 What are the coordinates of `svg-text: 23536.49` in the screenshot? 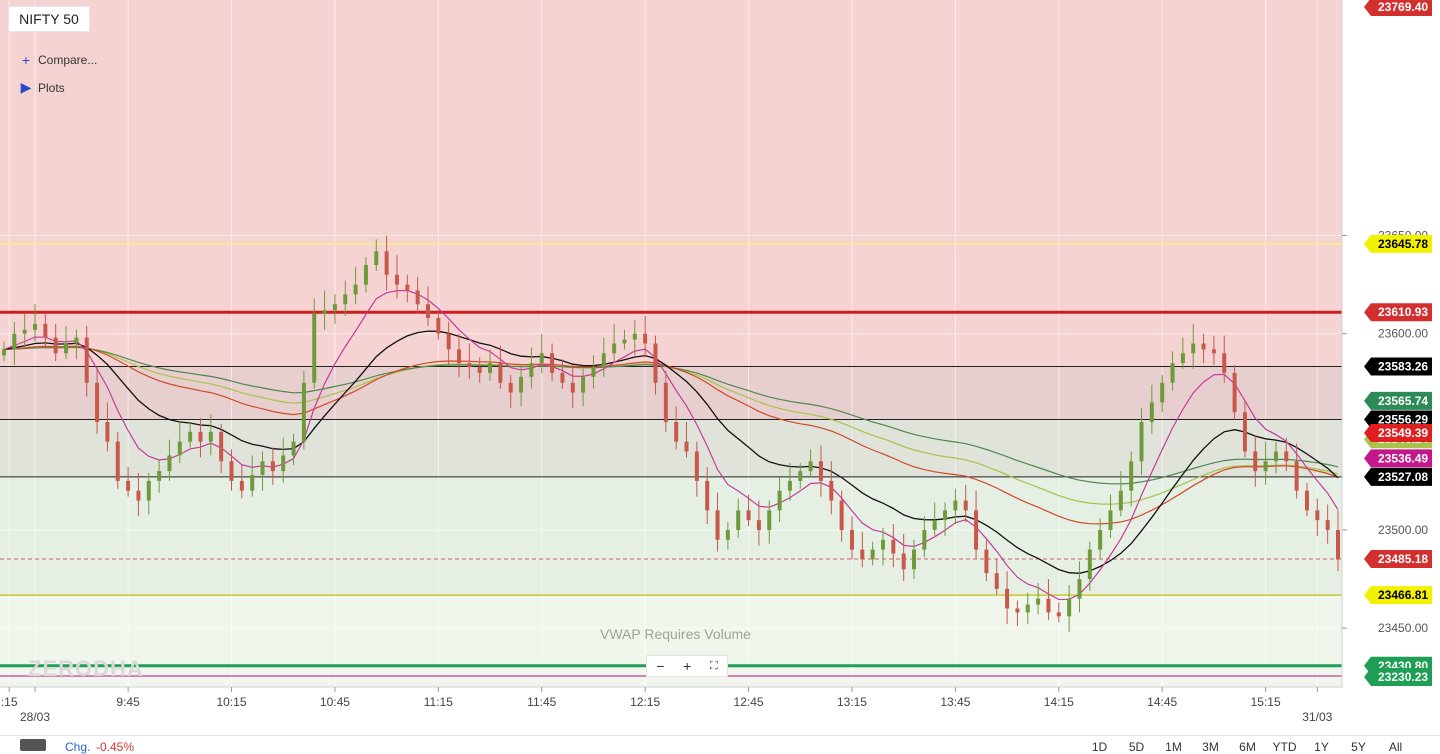 It's located at (1403, 458).